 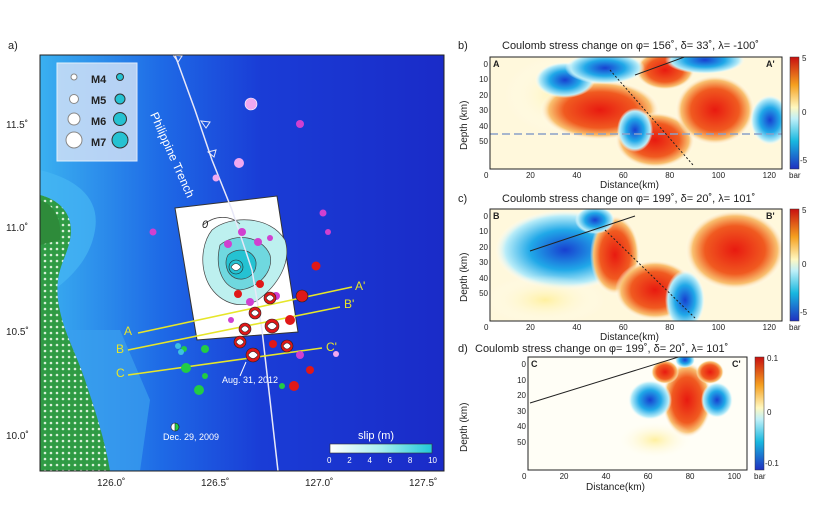 What do you see at coordinates (760, 476) in the screenshot?
I see `panel-d-cbar-unit: bar` at bounding box center [760, 476].